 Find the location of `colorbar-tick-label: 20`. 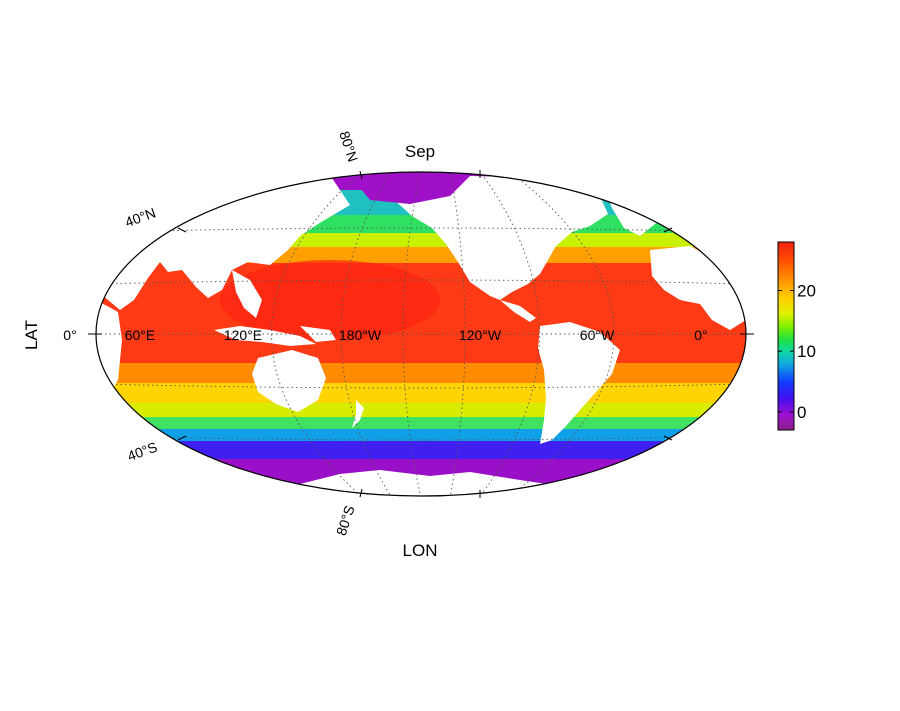

colorbar-tick-label: 20 is located at coordinates (806, 291).